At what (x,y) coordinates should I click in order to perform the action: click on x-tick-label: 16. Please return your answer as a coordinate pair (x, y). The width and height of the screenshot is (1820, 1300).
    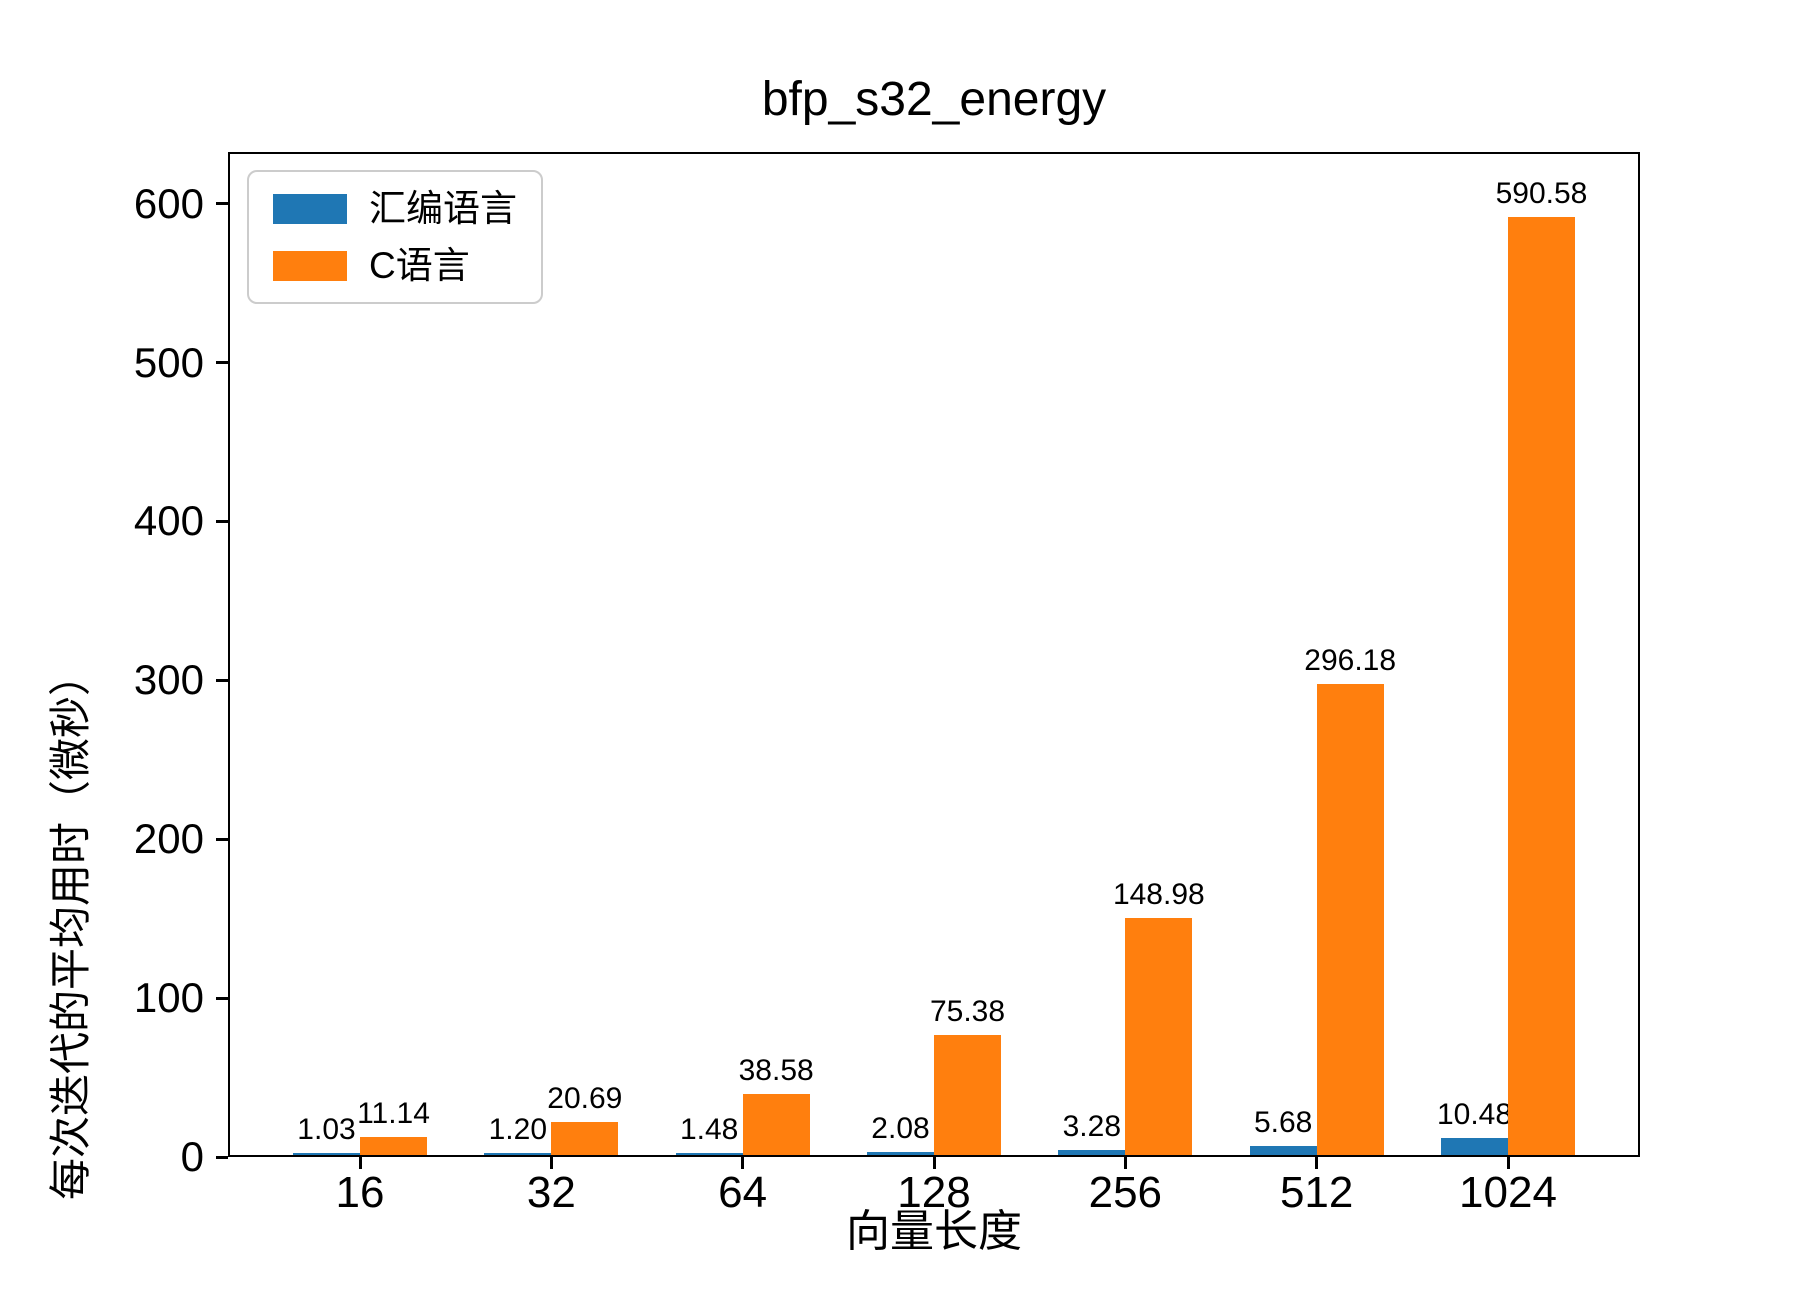
    Looking at the image, I should click on (360, 1192).